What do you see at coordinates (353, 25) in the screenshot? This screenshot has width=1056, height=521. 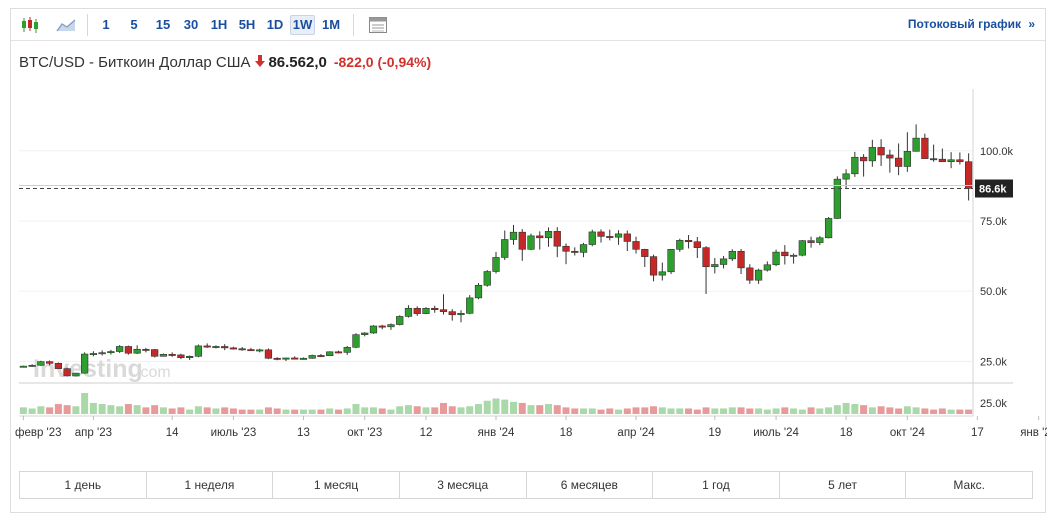 I see `toolbar-divider` at bounding box center [353, 25].